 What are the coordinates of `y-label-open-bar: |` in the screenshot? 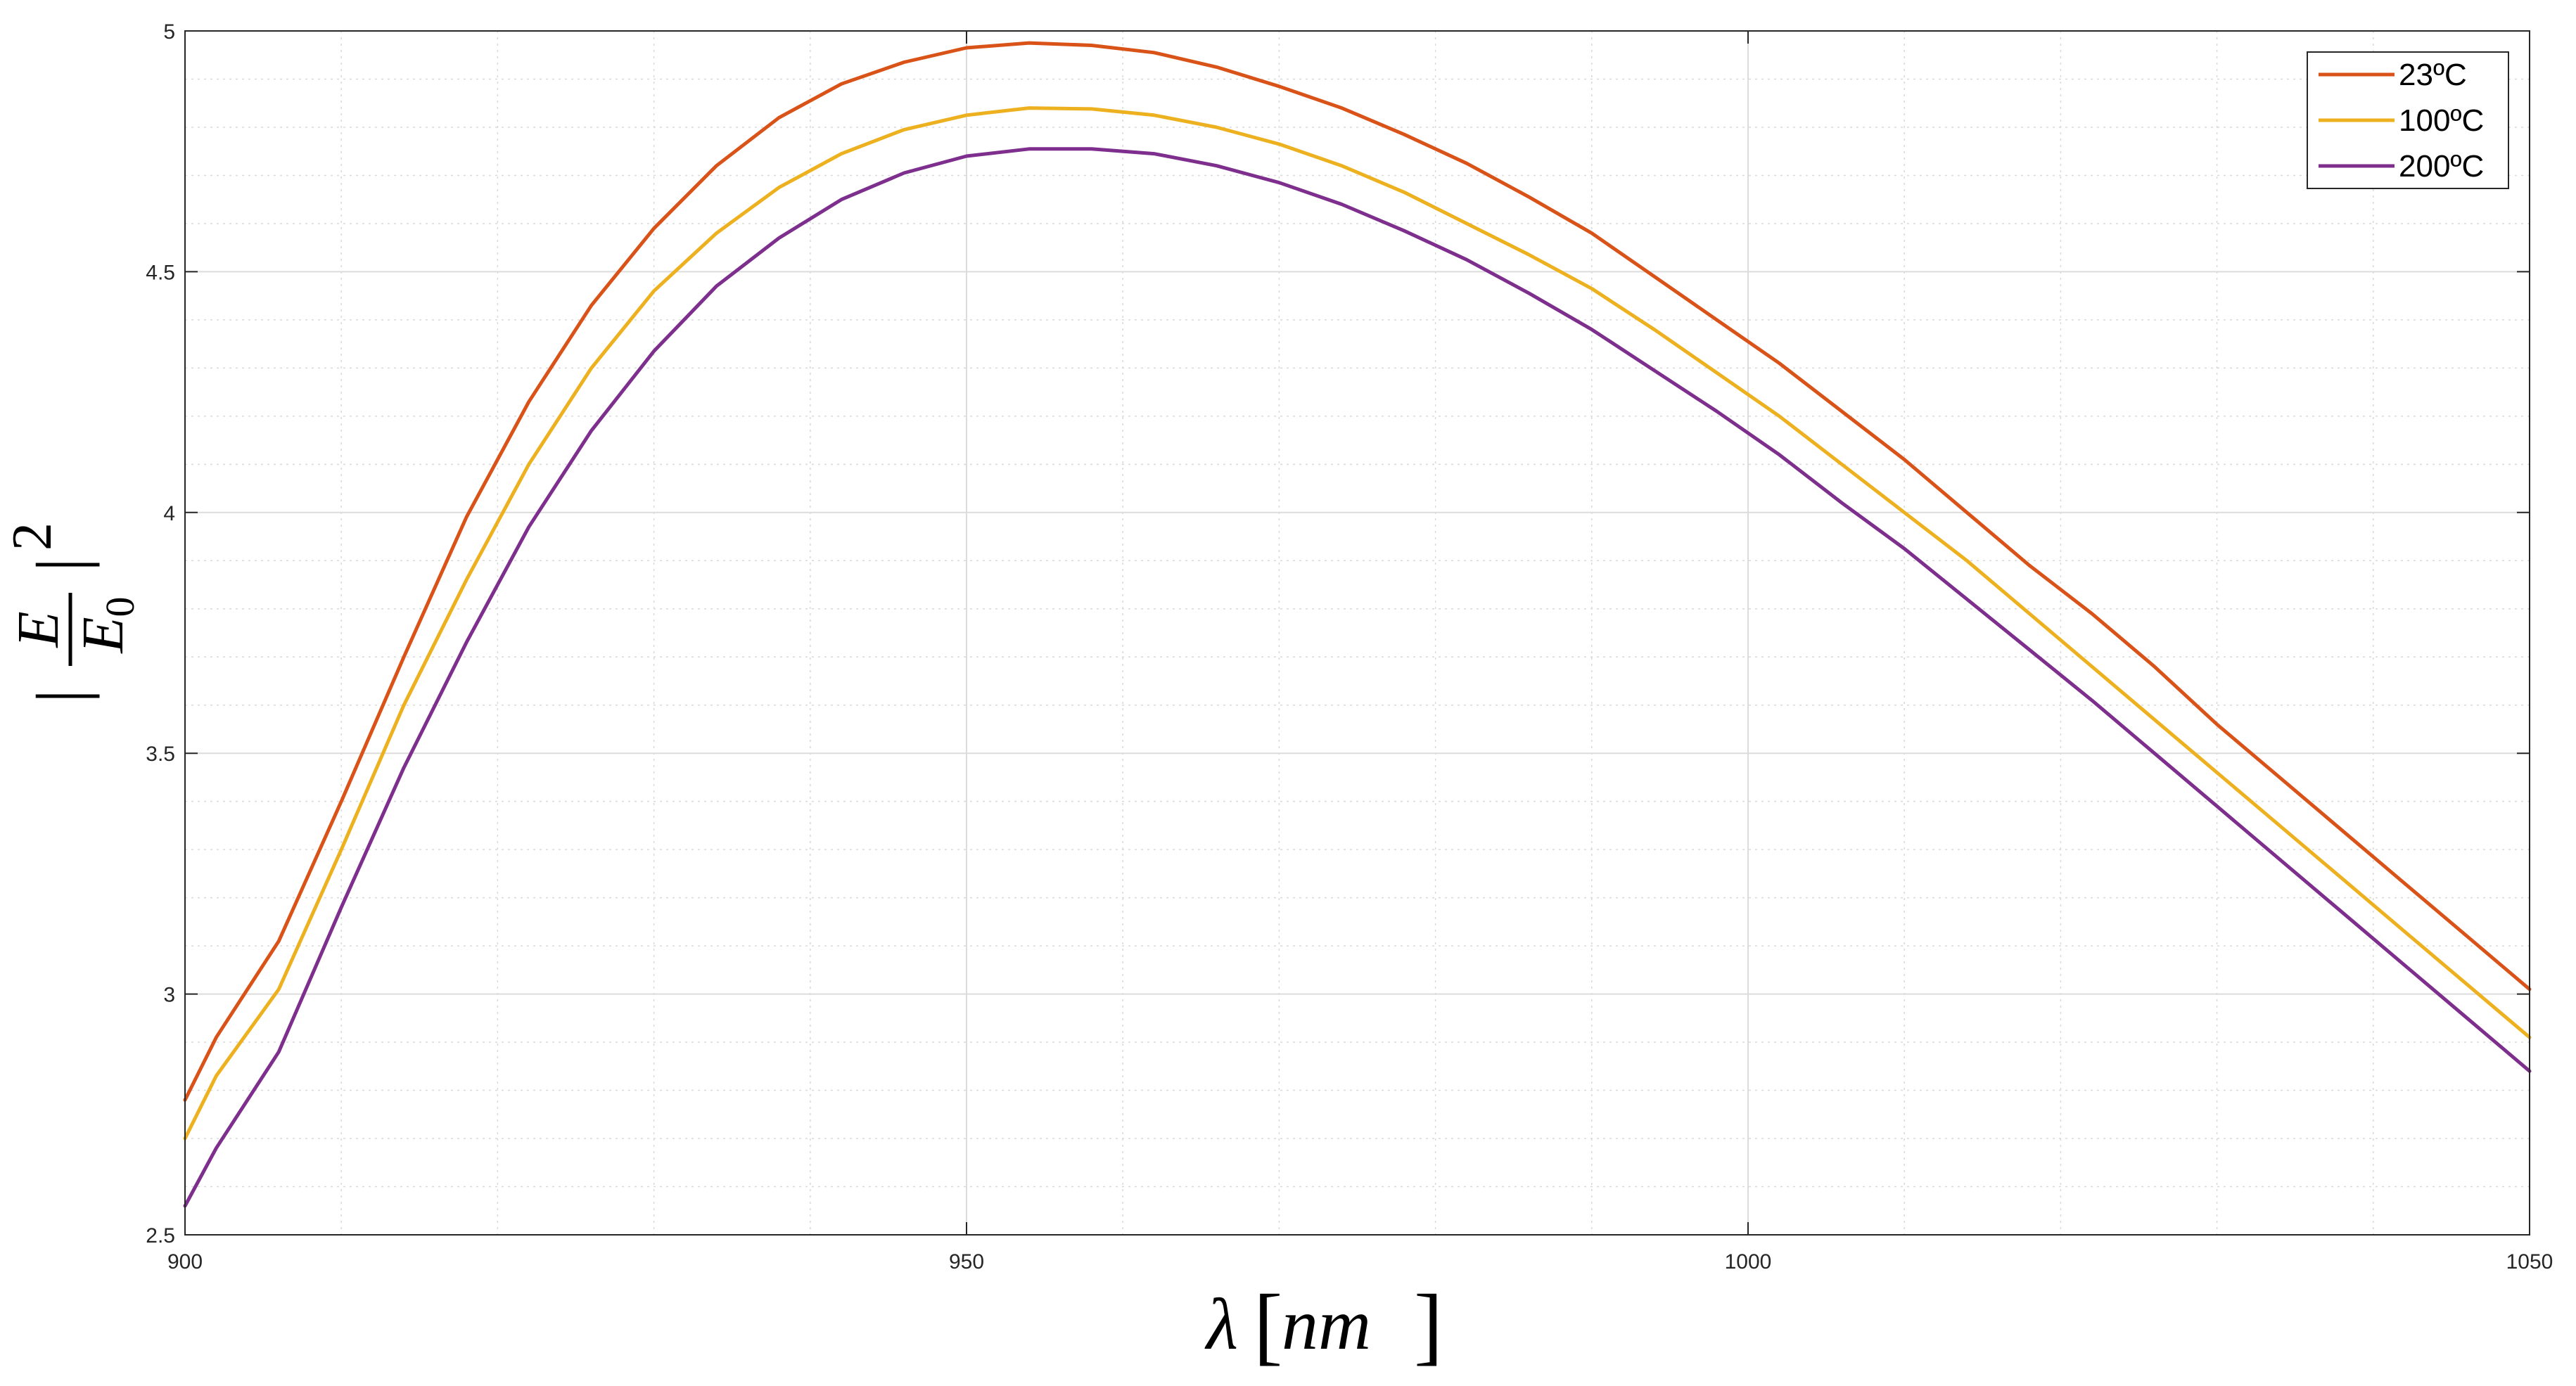 It's located at (61, 696).